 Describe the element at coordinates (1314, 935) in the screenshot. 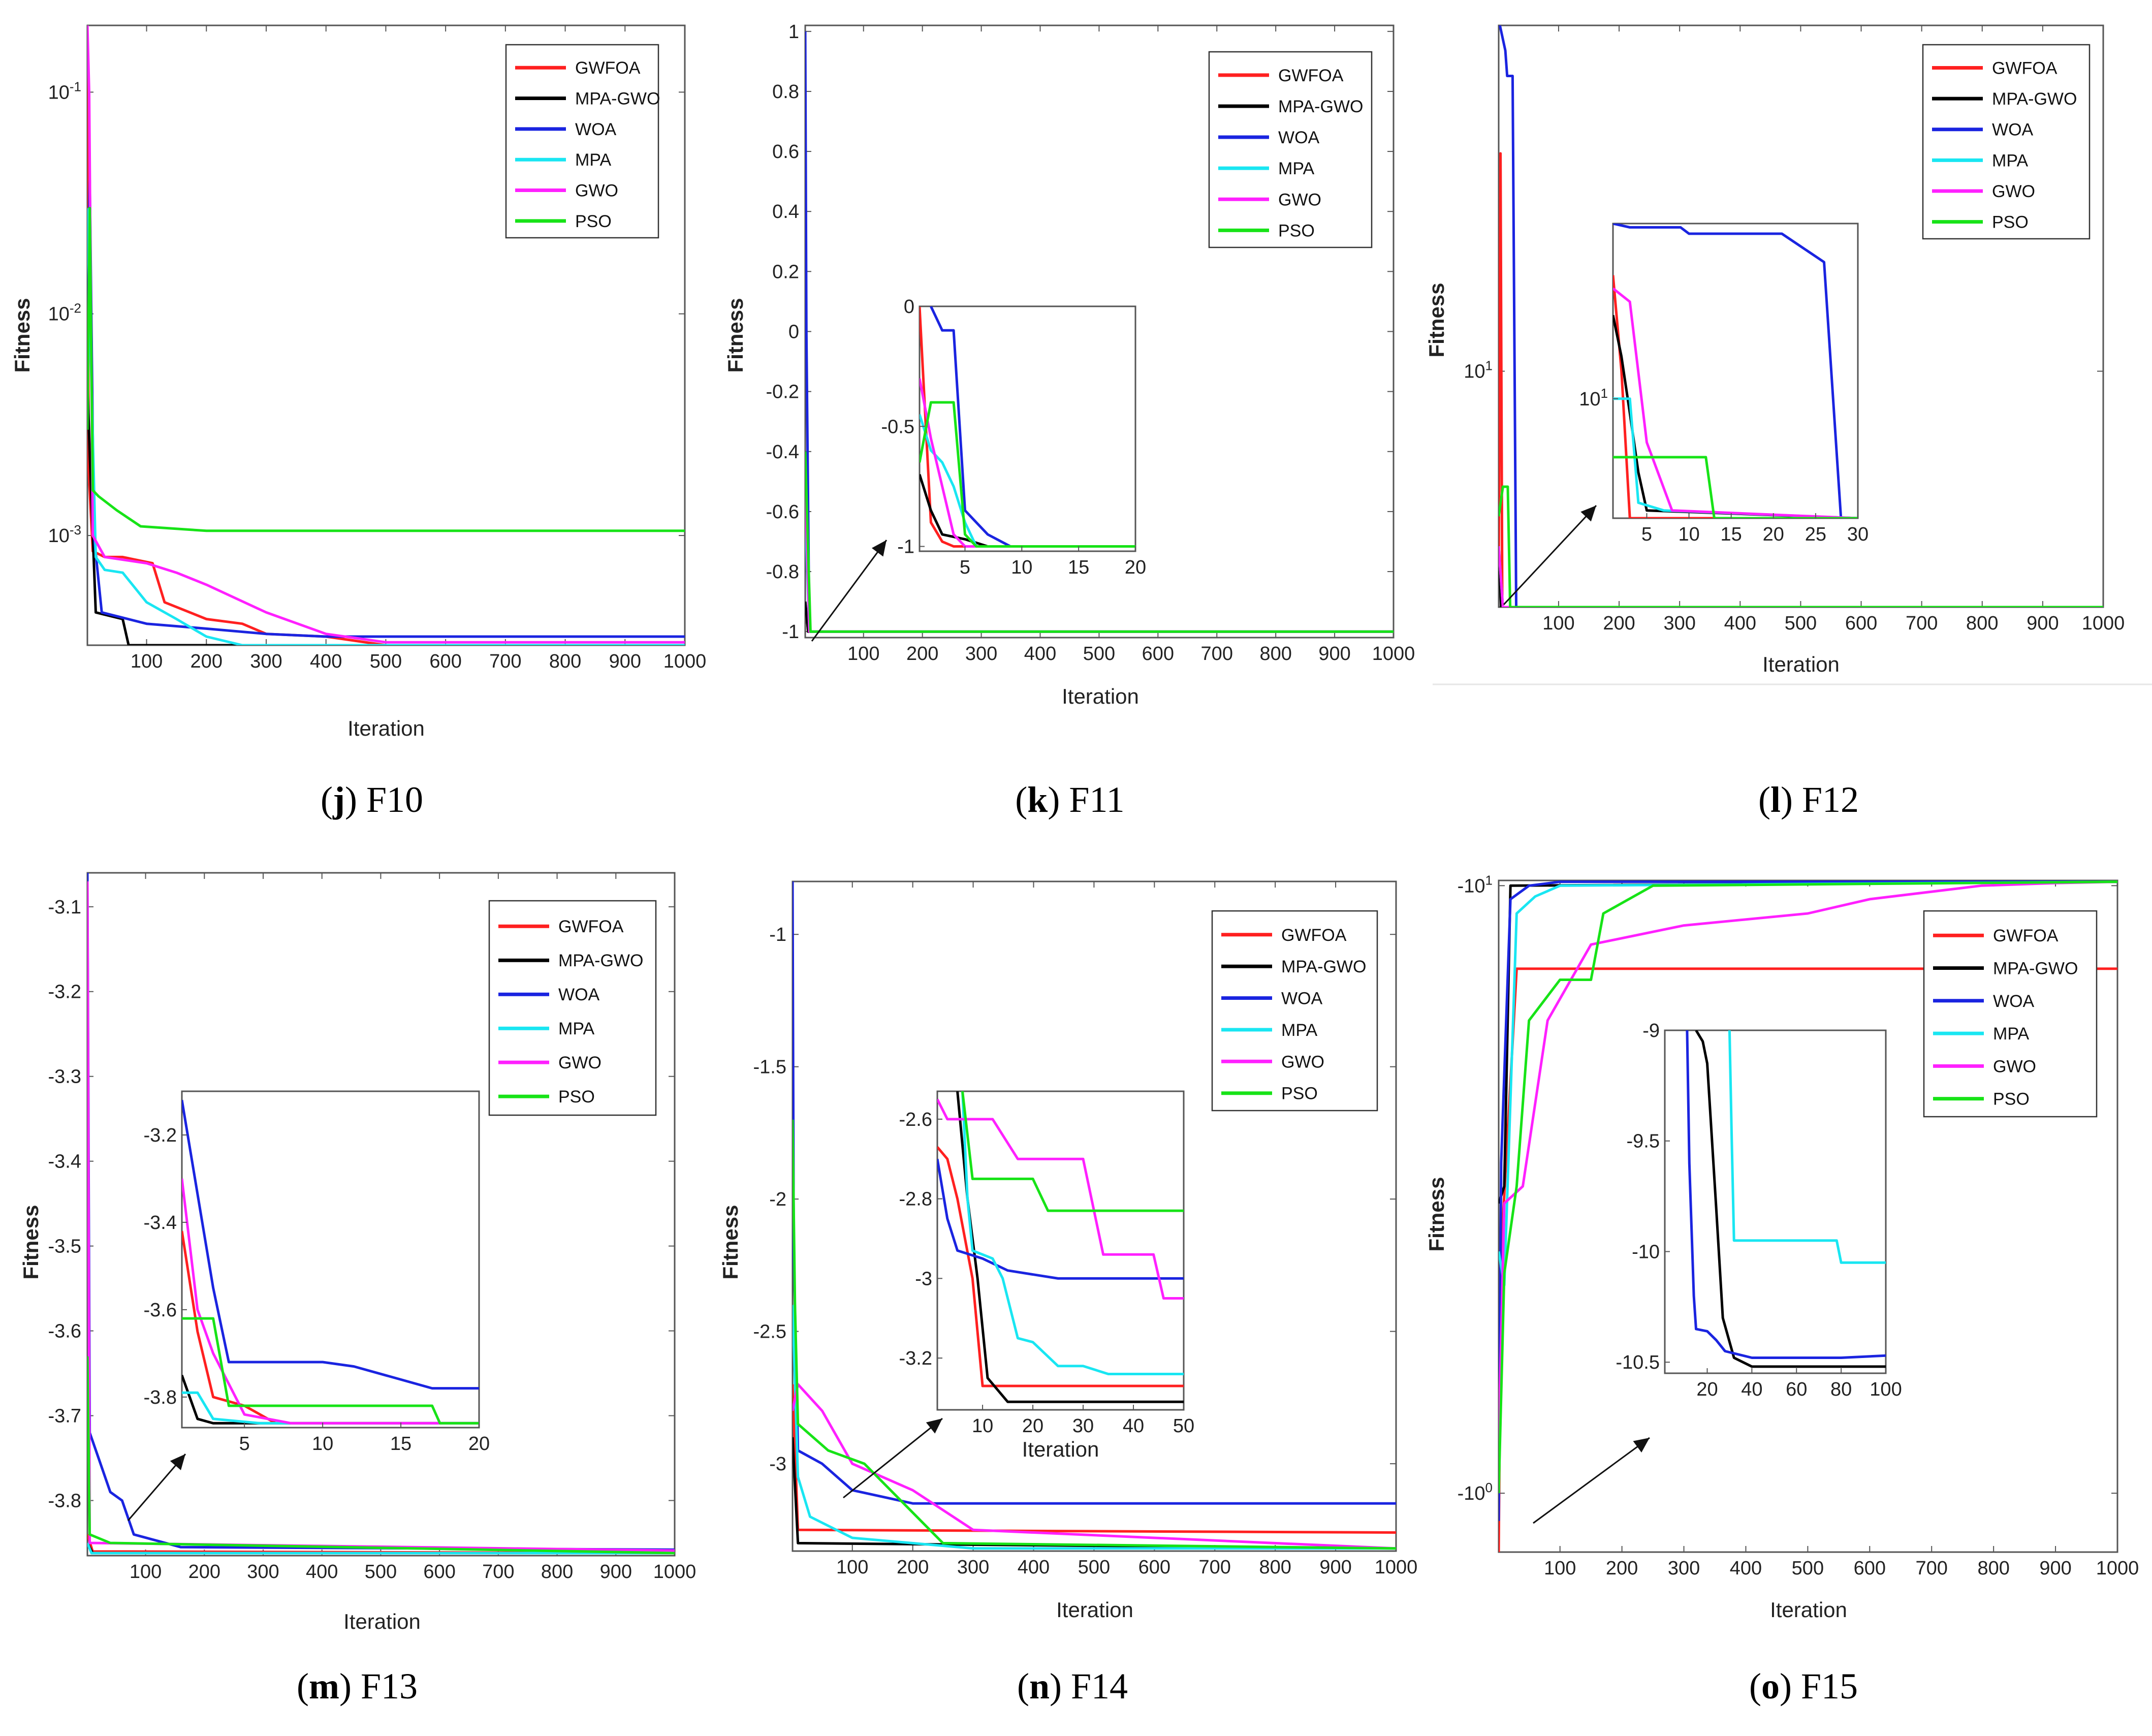

I see `legend-label: GWFOA` at that location.